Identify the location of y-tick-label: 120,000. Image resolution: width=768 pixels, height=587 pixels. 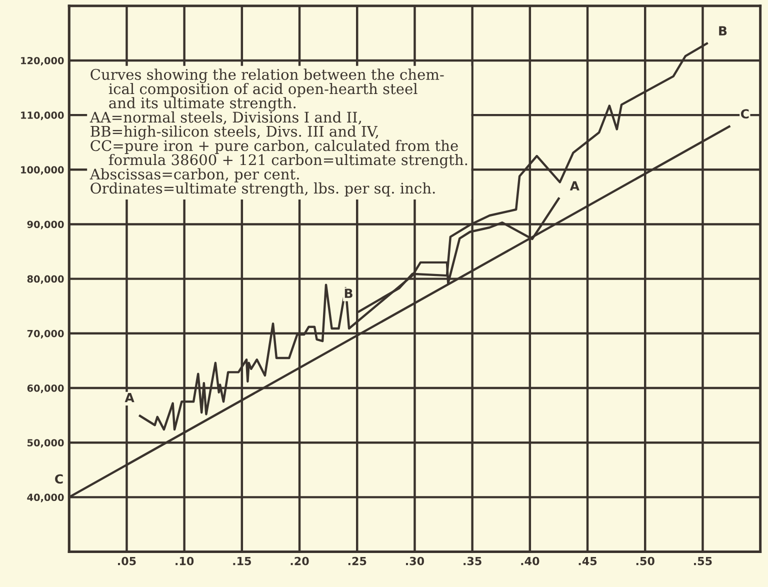
(42, 61).